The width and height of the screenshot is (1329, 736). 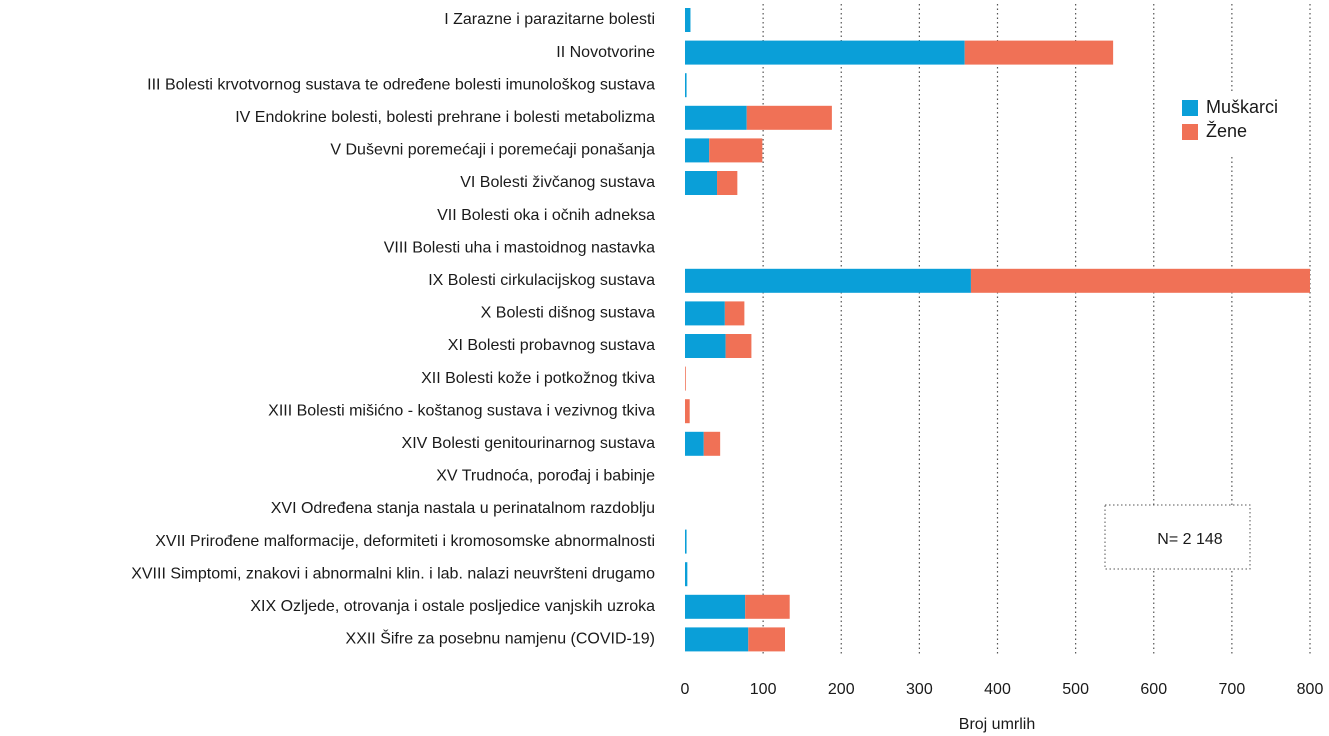 I want to click on x-tick-label: 0, so click(x=685, y=689).